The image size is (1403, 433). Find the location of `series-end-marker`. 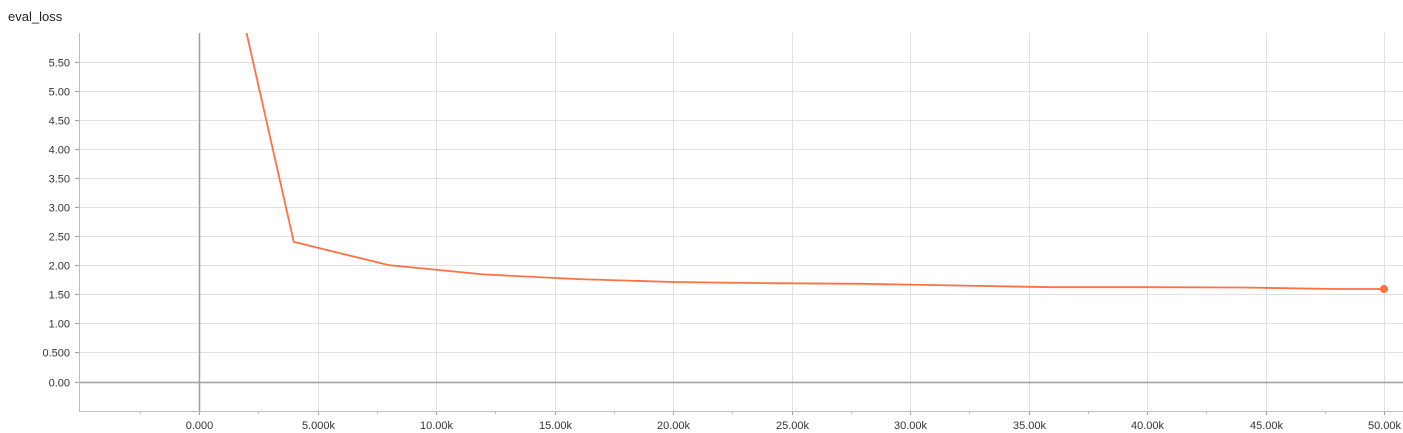

series-end-marker is located at coordinates (1384, 289).